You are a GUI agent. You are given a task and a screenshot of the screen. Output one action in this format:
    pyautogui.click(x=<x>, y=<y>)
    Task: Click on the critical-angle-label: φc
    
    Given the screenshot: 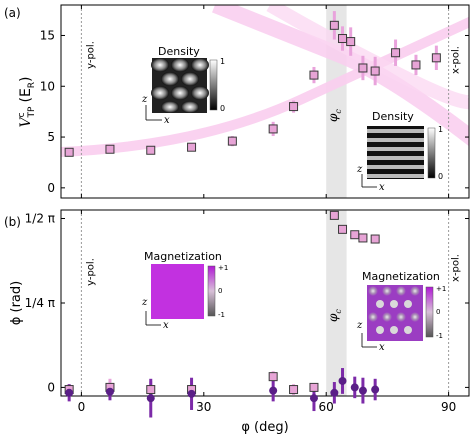 What is the action you would take?
    pyautogui.click(x=334, y=115)
    